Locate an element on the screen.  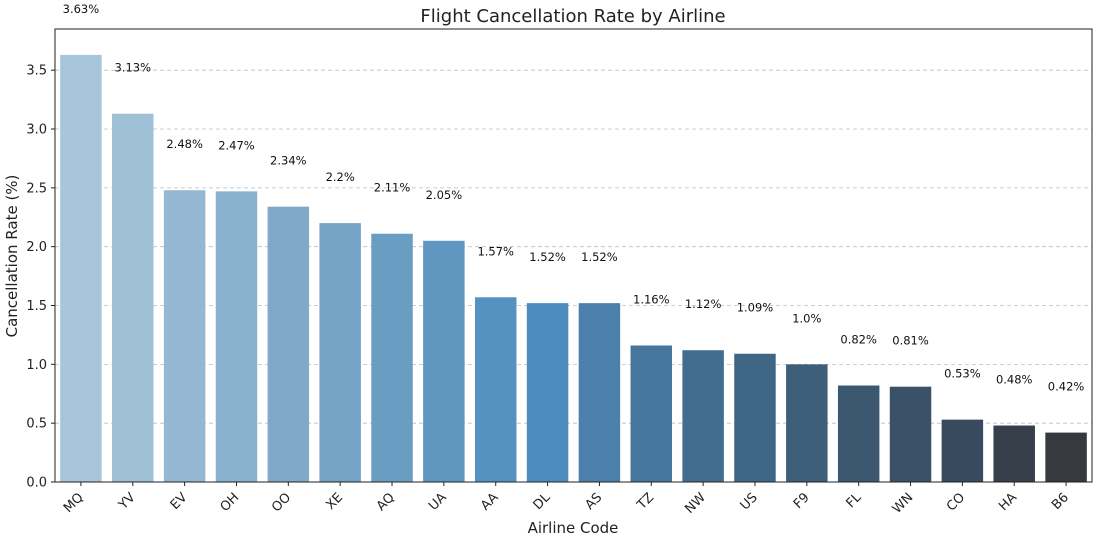
bar-as is located at coordinates (599, 392).